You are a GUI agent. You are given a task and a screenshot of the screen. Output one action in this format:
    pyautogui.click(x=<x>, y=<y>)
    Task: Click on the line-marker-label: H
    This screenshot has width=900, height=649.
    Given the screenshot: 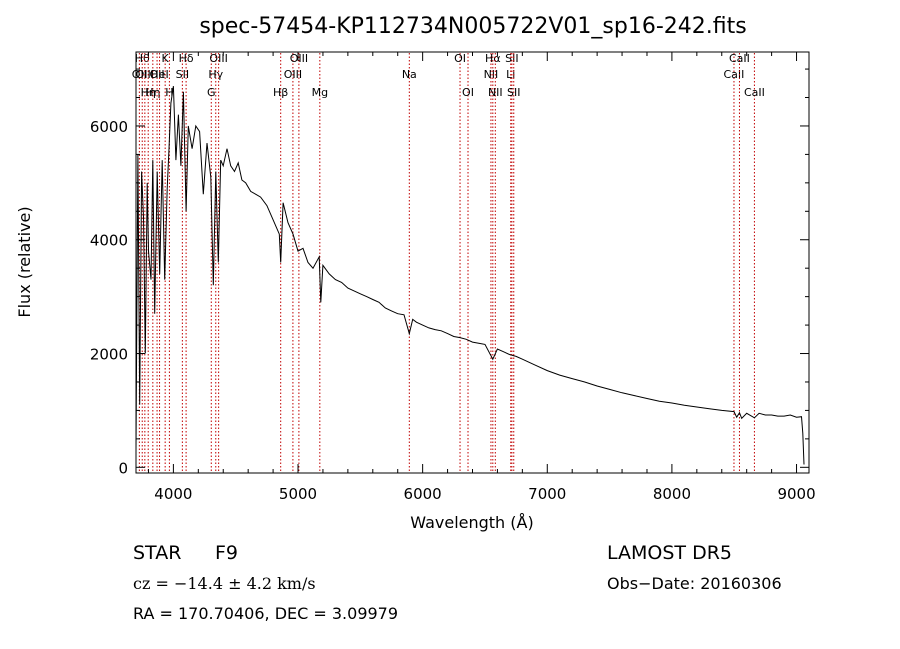 What is the action you would take?
    pyautogui.click(x=169, y=92)
    